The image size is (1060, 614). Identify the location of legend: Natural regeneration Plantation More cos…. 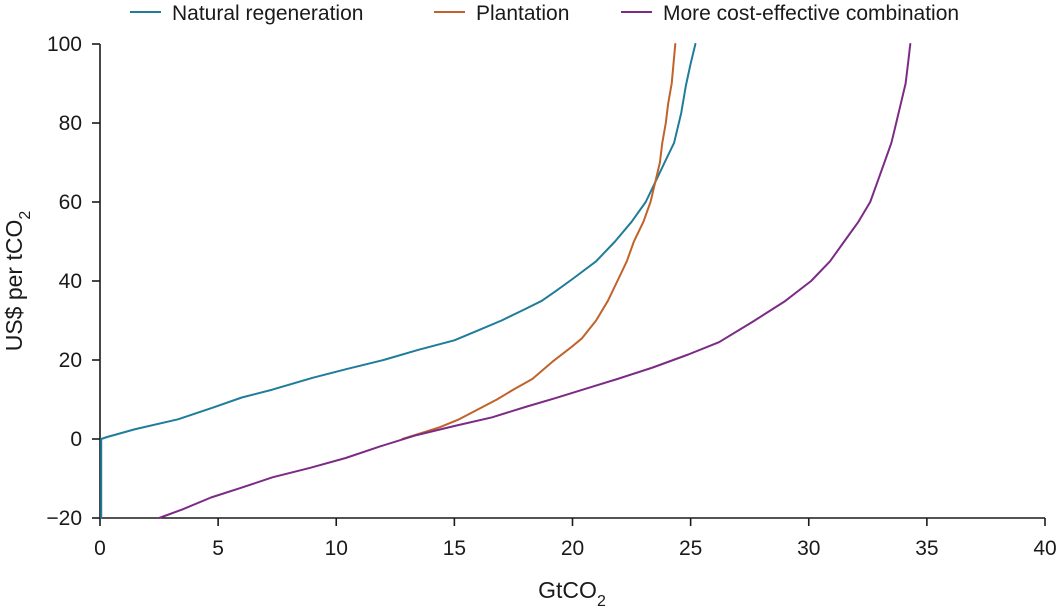
(544, 13).